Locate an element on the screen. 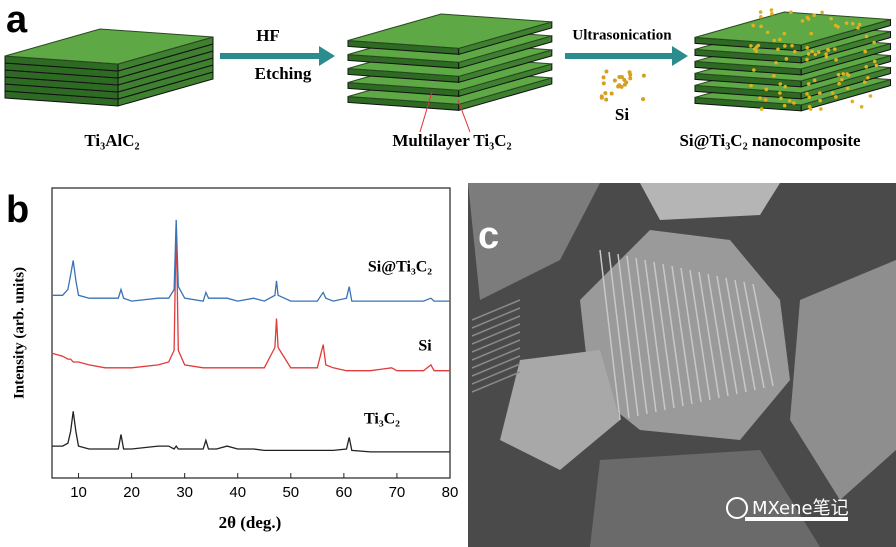 Image resolution: width=896 pixels, height=547 pixels. watermark-icon is located at coordinates (737, 508).